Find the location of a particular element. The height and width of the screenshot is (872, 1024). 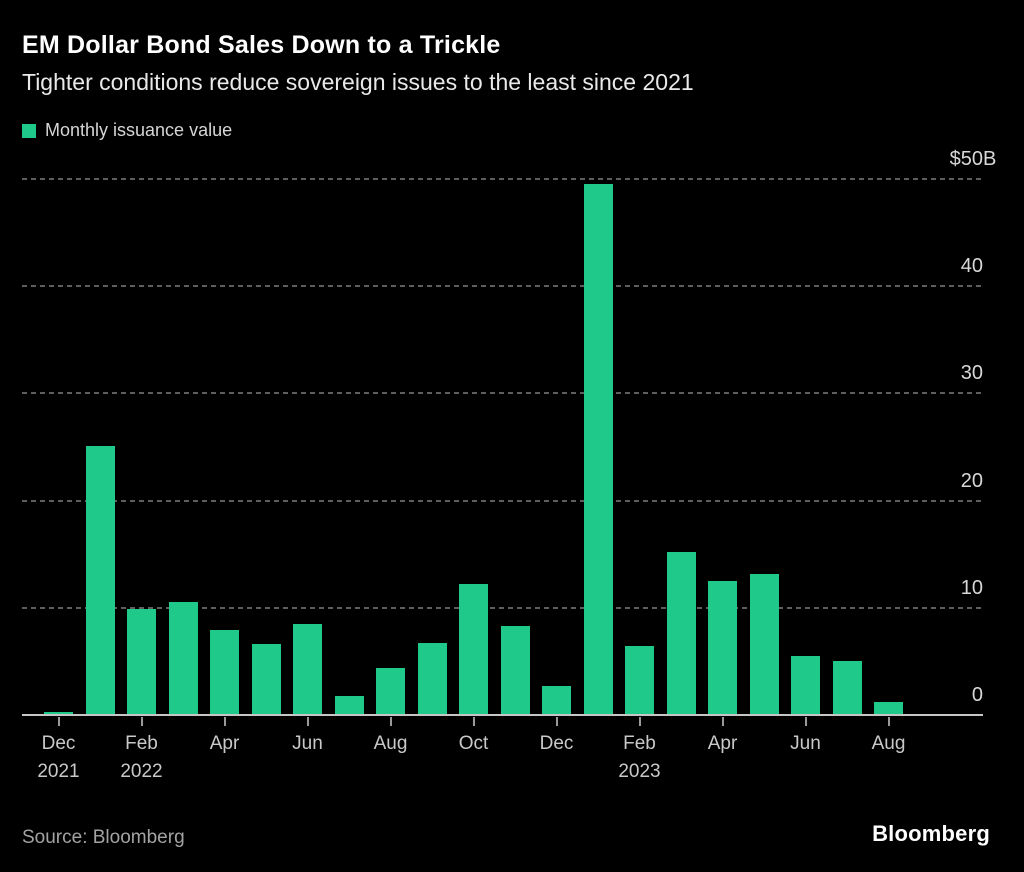

bar-jul-2022 is located at coordinates (349, 705).